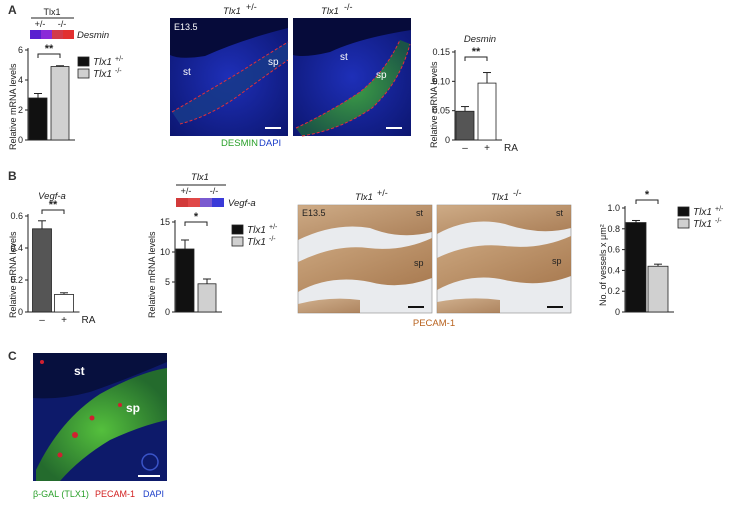  I want to click on micro-B-right-title: Tlx1, so click(500, 197).